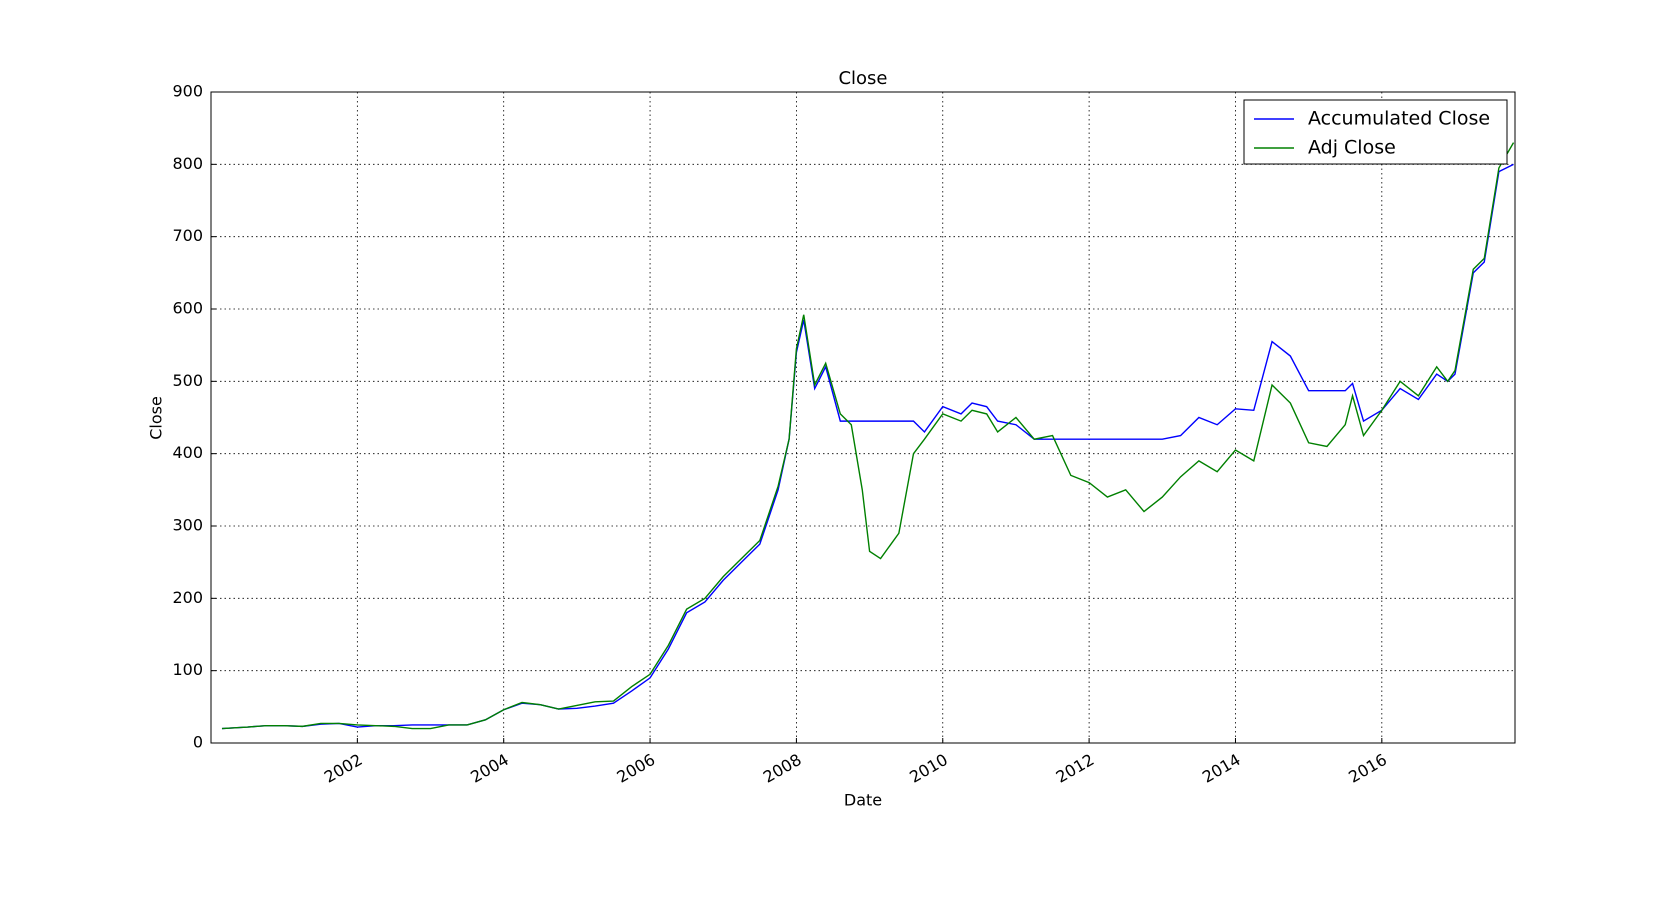 This screenshot has height=919, width=1664. Describe the element at coordinates (187, 380) in the screenshot. I see `y-tick-label: 500` at that location.